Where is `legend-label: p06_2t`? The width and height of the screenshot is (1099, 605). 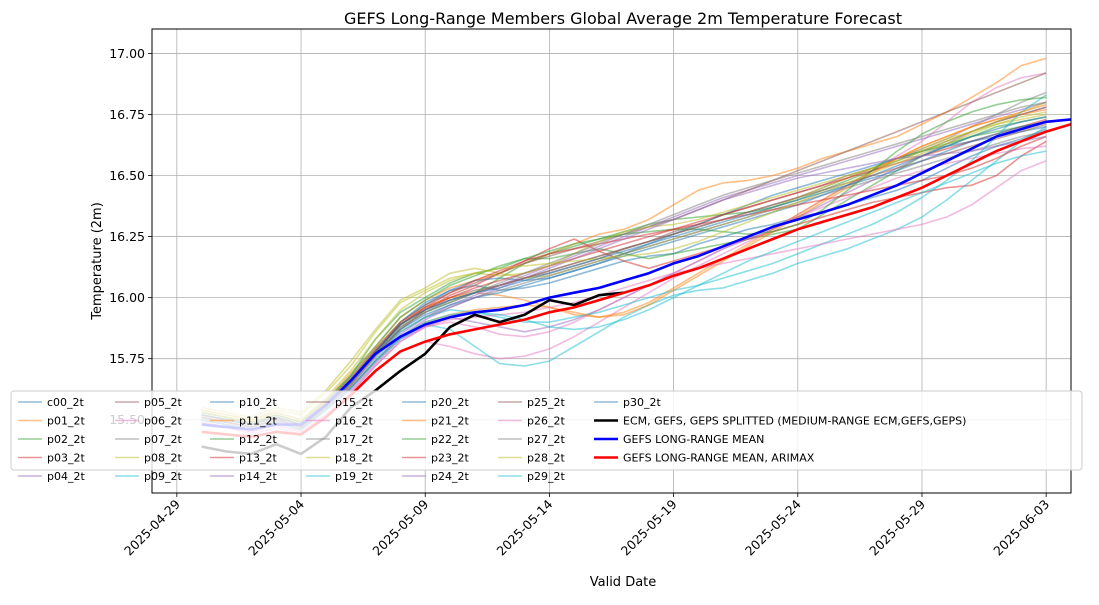 legend-label: p06_2t is located at coordinates (163, 421).